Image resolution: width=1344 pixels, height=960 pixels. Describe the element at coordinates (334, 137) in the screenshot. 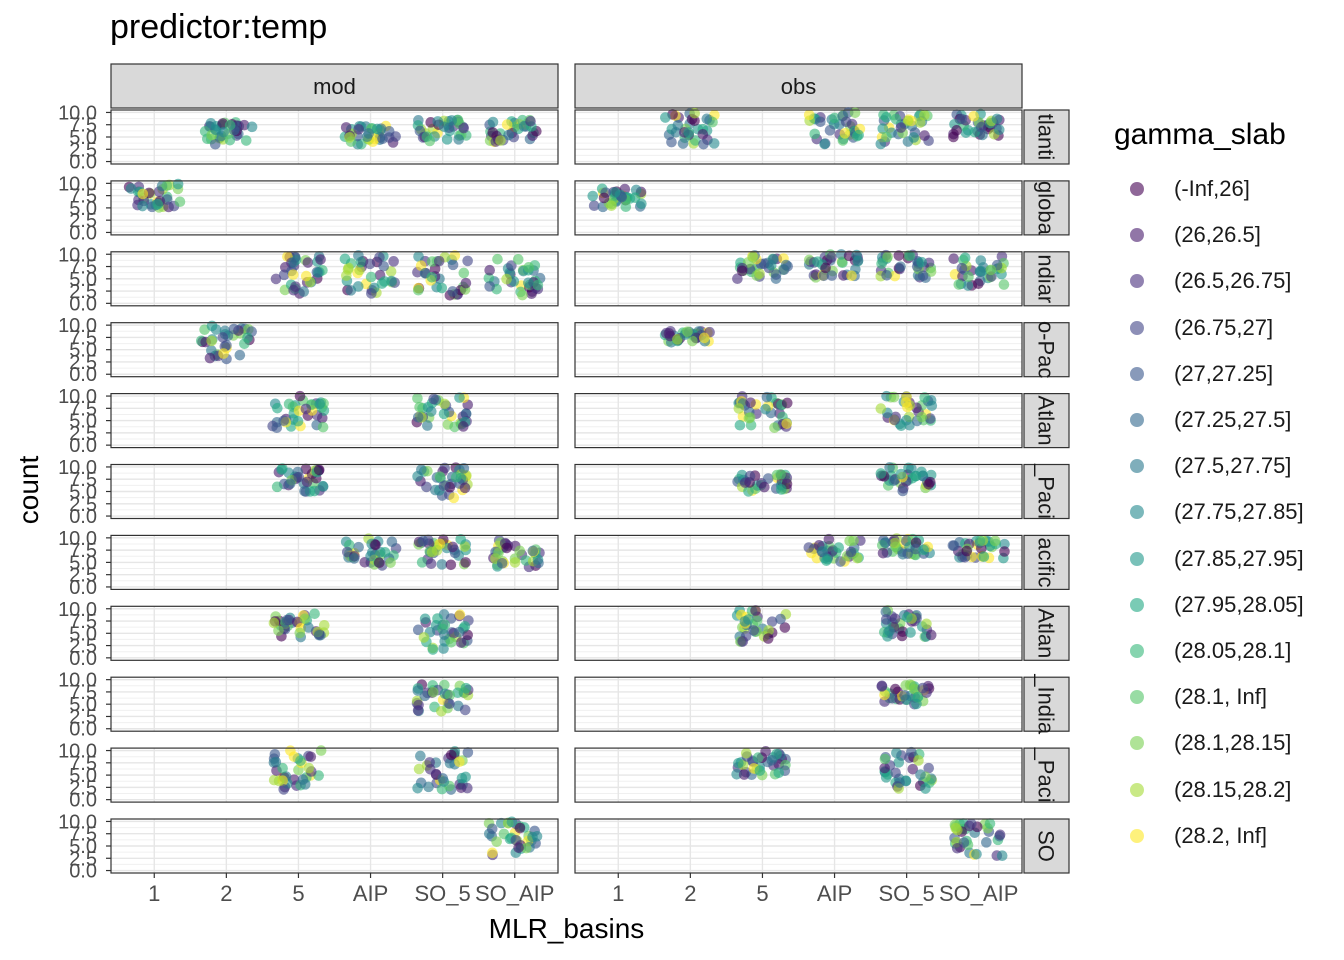

I see `panel-border` at that location.